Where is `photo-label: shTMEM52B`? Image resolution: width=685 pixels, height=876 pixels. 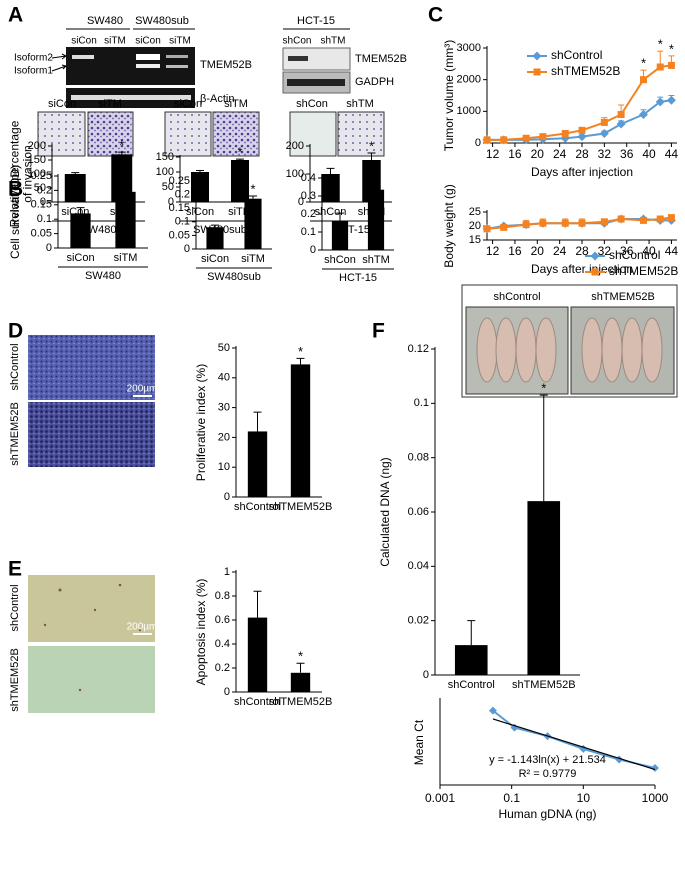
photo-label: shTMEM52B is located at coordinates (623, 297).